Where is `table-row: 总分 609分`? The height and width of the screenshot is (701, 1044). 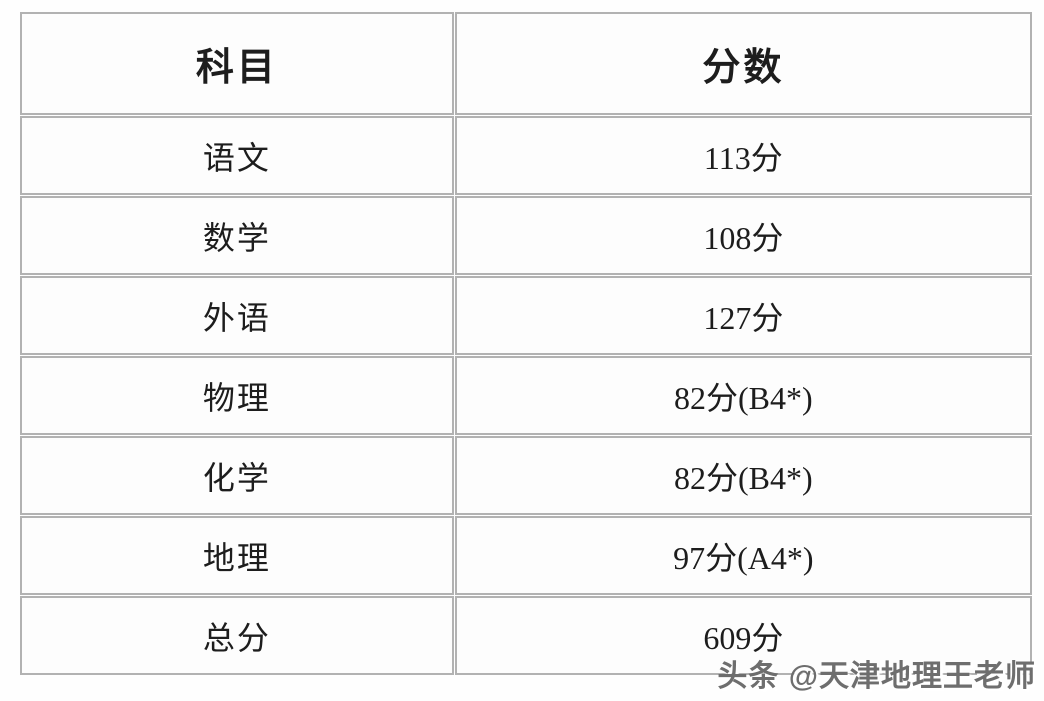 table-row: 总分 609分 is located at coordinates (526, 635).